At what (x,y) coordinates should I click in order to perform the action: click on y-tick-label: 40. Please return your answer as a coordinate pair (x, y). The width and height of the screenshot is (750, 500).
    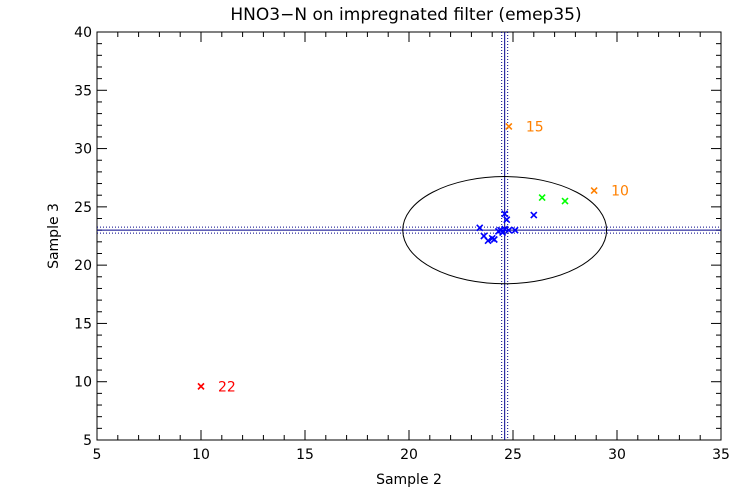
    Looking at the image, I should click on (83, 33).